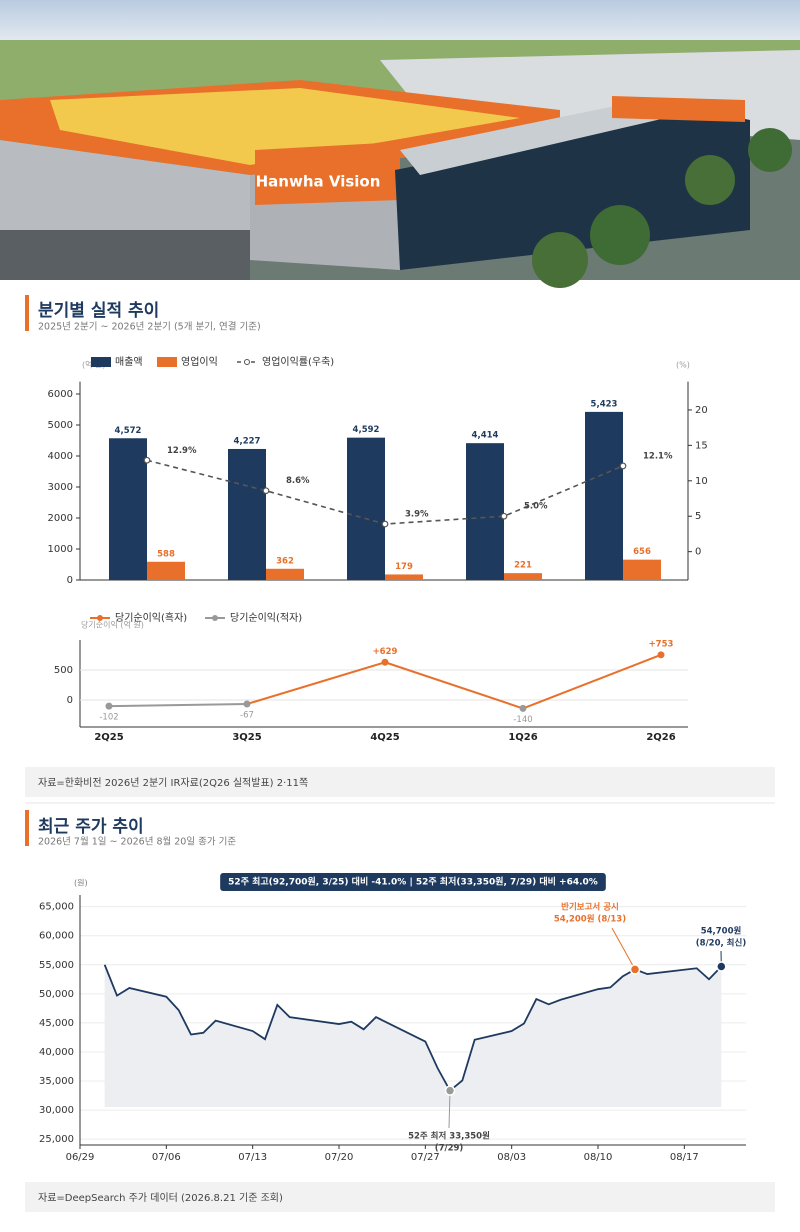 This screenshot has height=1232, width=800. What do you see at coordinates (56, 936) in the screenshot?
I see `y-tick-label: 60,000` at bounding box center [56, 936].